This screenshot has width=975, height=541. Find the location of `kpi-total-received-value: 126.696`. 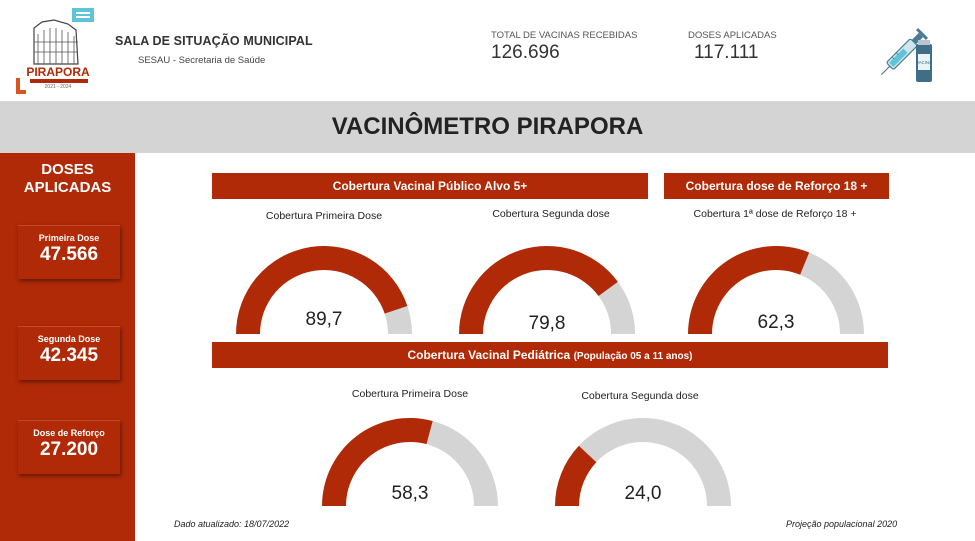

kpi-total-received-value: 126.696 is located at coordinates (525, 52).